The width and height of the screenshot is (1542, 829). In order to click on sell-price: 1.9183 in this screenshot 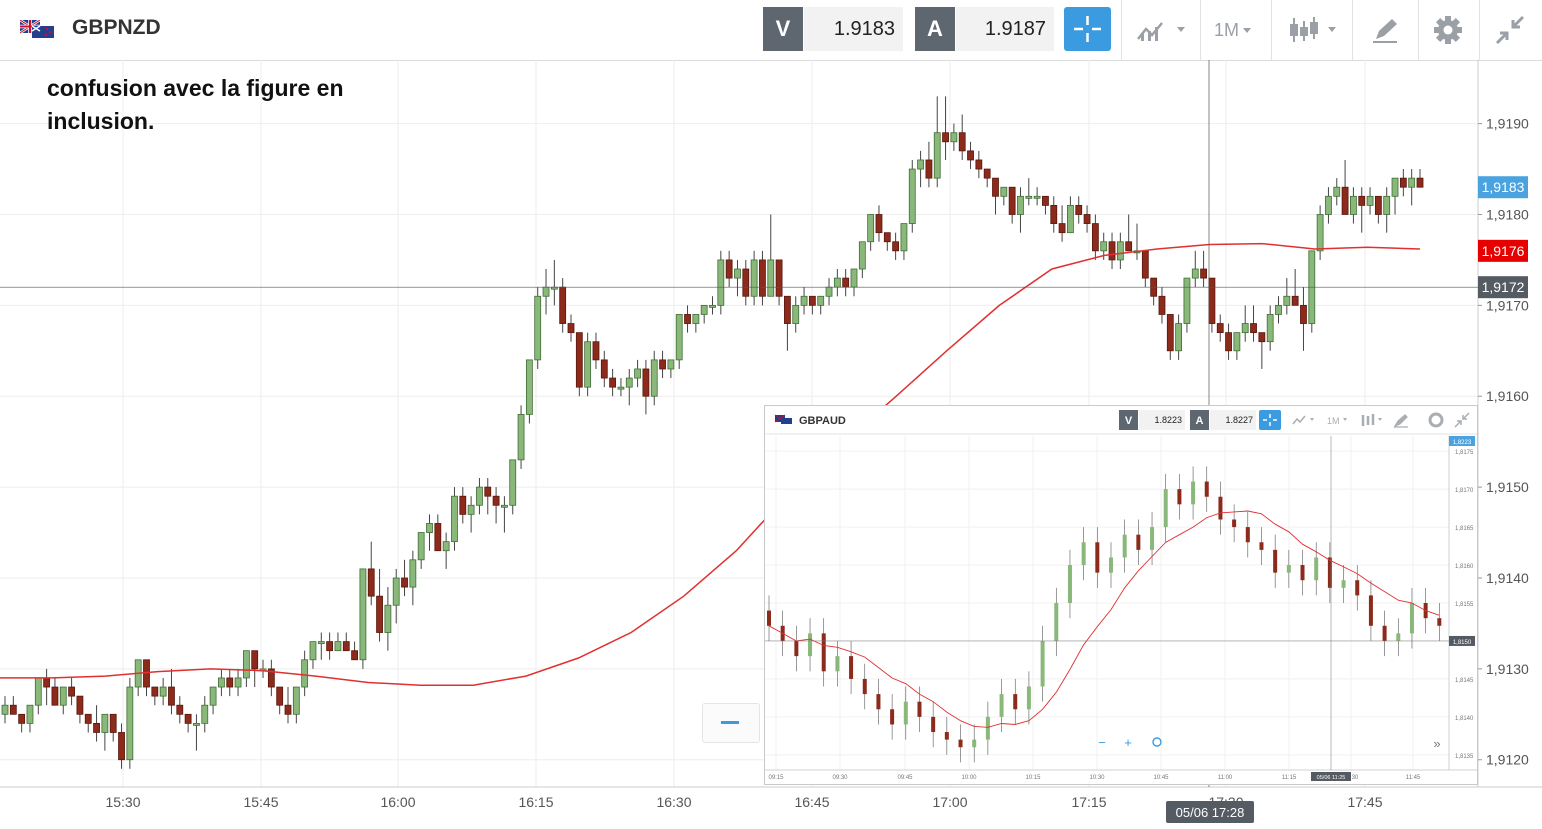, I will do `click(853, 29)`.